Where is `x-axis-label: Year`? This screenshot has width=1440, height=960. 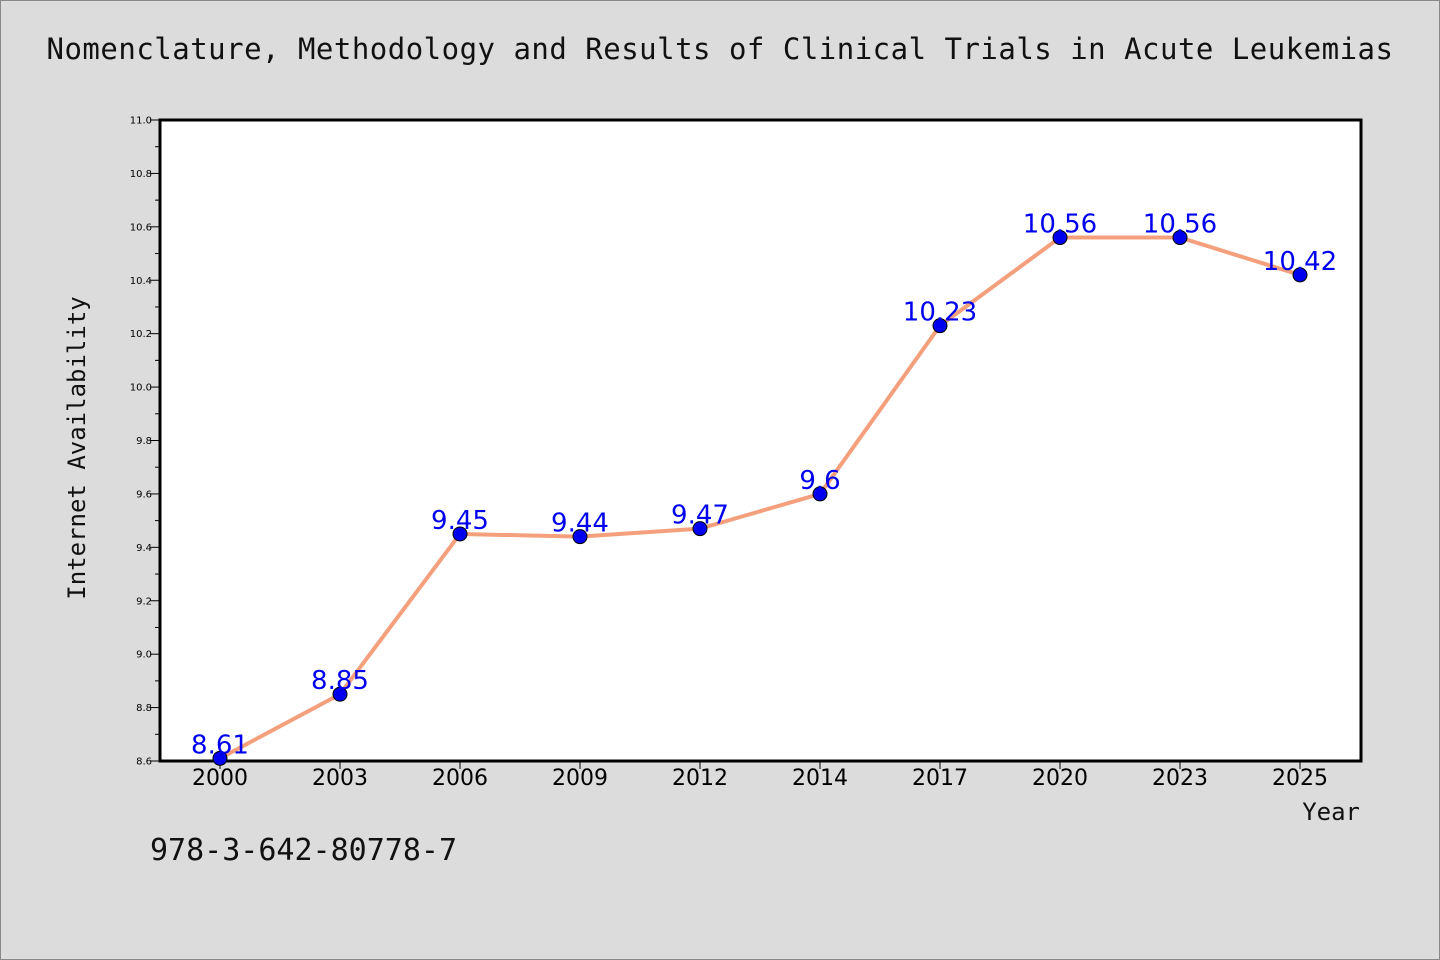 x-axis-label: Year is located at coordinates (1331, 812).